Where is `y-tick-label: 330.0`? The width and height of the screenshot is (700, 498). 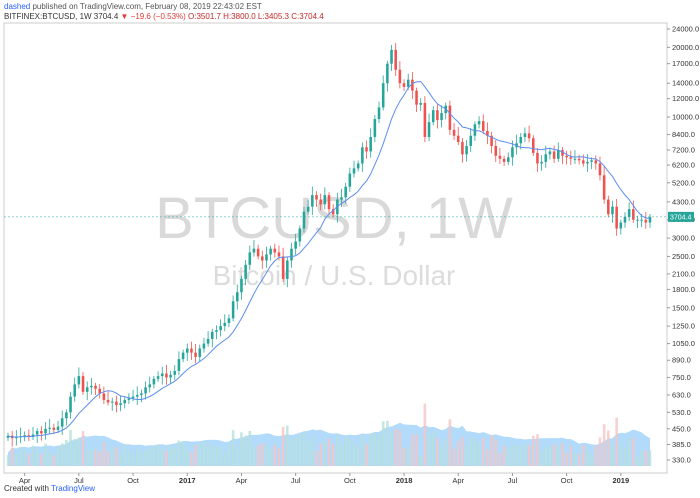
y-tick-label: 330.0 is located at coordinates (681, 460).